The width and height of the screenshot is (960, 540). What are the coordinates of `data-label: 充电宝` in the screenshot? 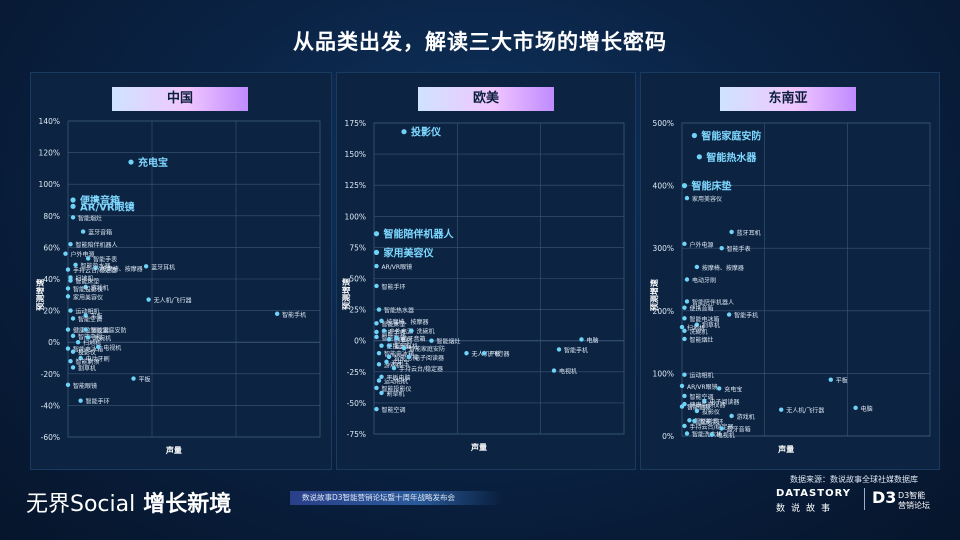 It's located at (733, 389).